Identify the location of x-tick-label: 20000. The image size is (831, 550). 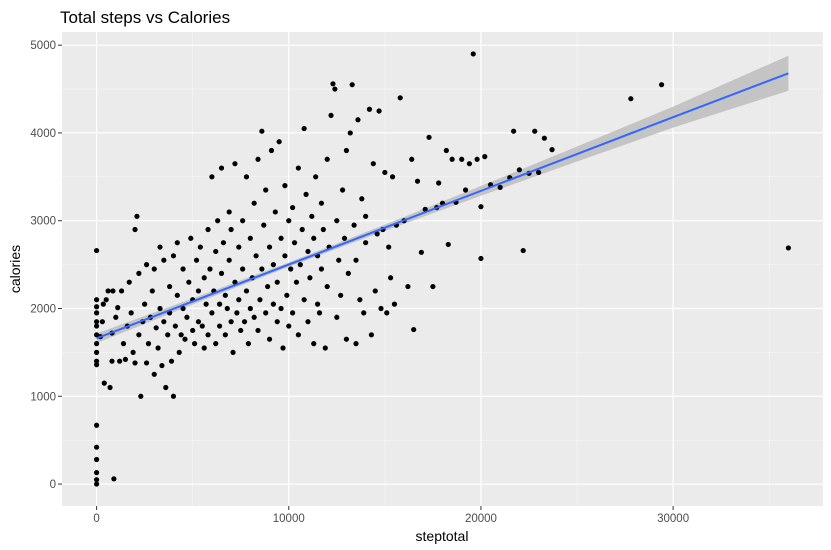
(481, 519).